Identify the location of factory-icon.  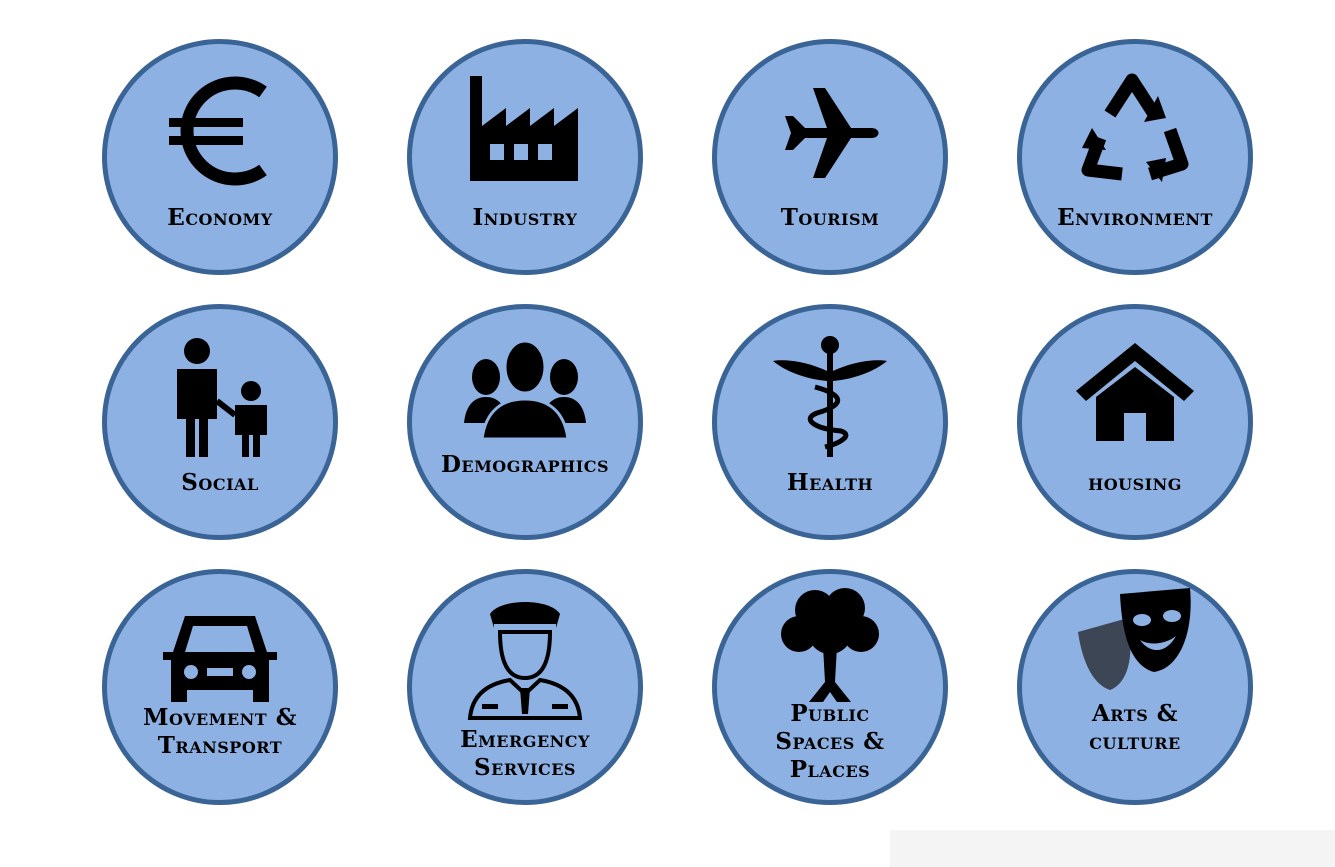
(524, 128).